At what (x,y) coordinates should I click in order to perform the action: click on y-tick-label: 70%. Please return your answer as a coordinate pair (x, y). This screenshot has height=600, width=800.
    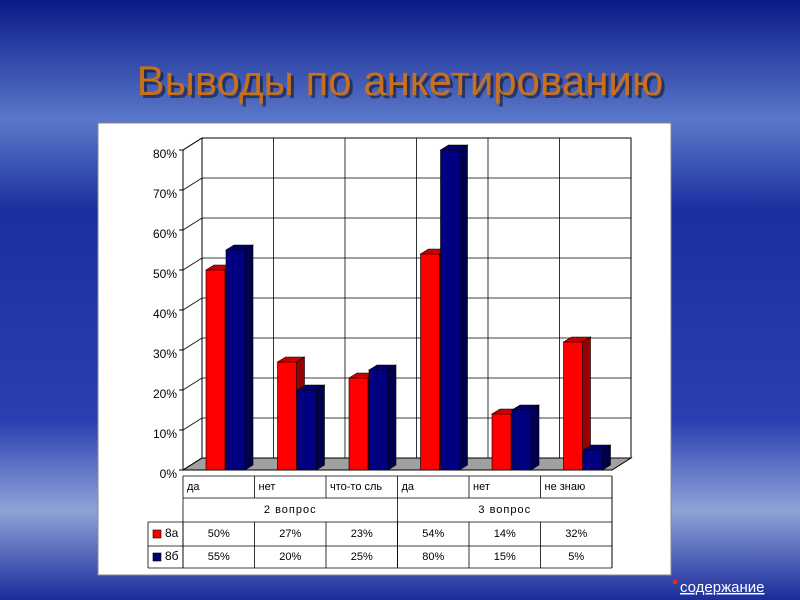
    Looking at the image, I should click on (165, 194).